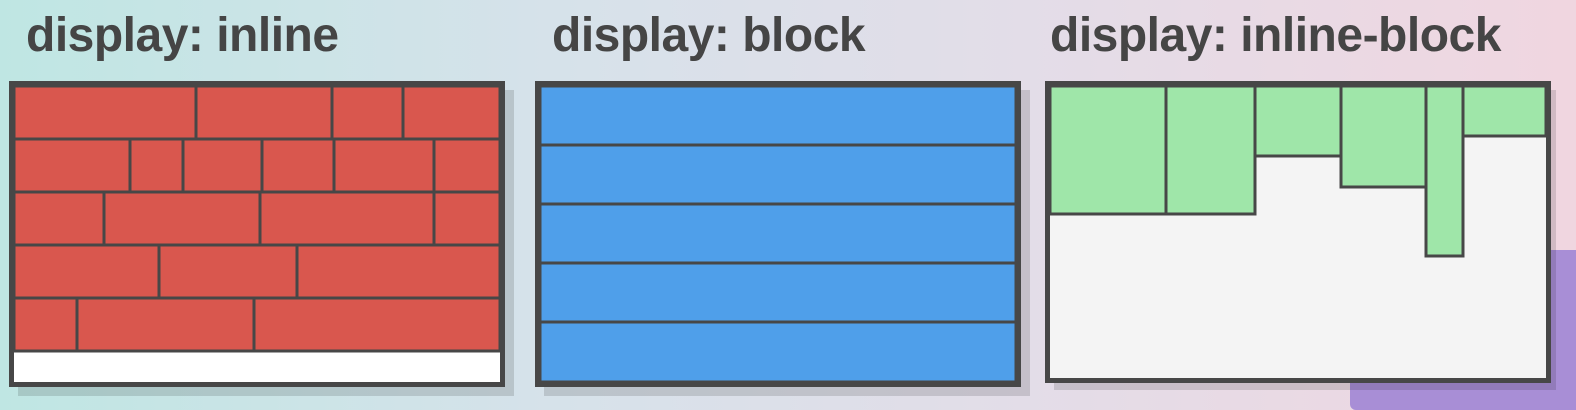  I want to click on inline-block-boxes, so click(1298, 172).